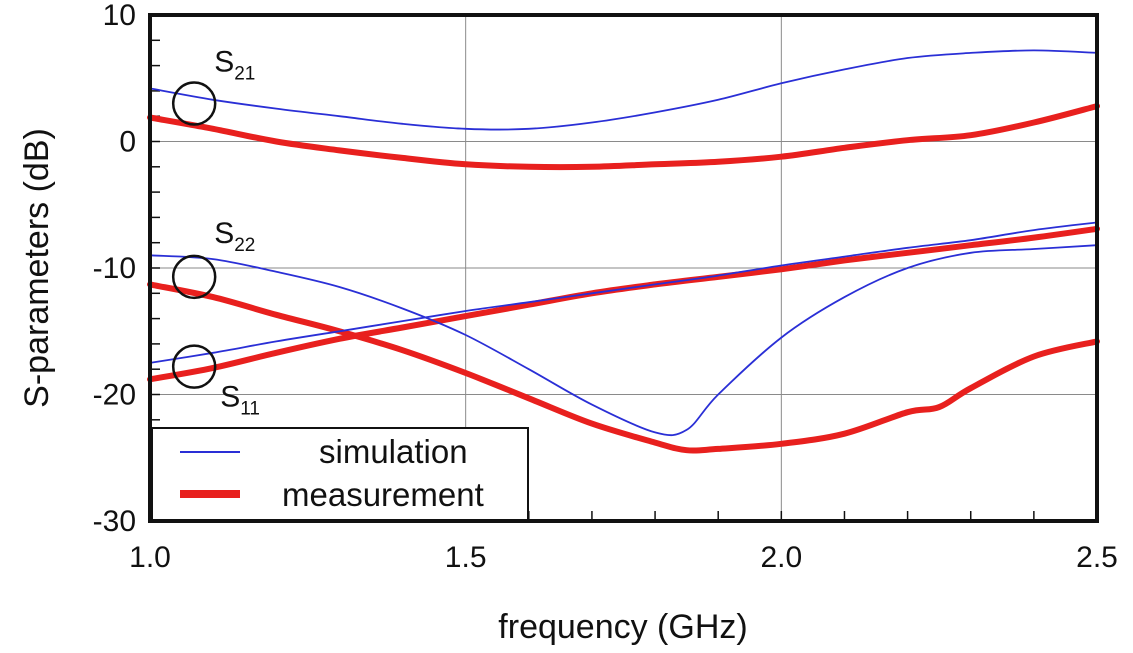  What do you see at coordinates (781, 557) in the screenshot?
I see `x-tick-label-2: 2.0` at bounding box center [781, 557].